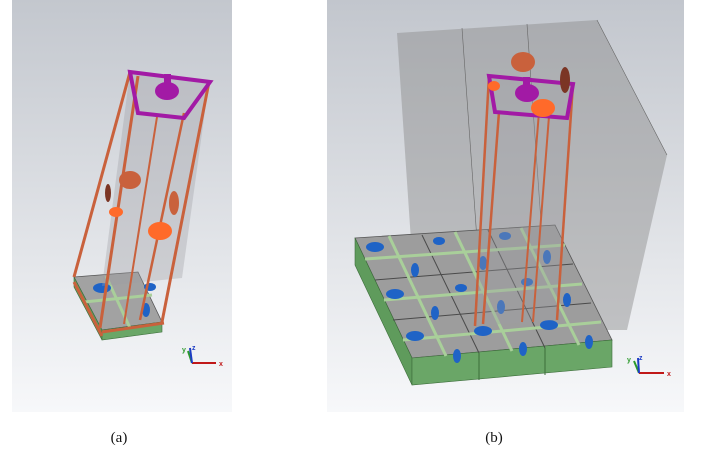  Describe the element at coordinates (119, 438) in the screenshot. I see `panel-a-caption: (a)` at that location.